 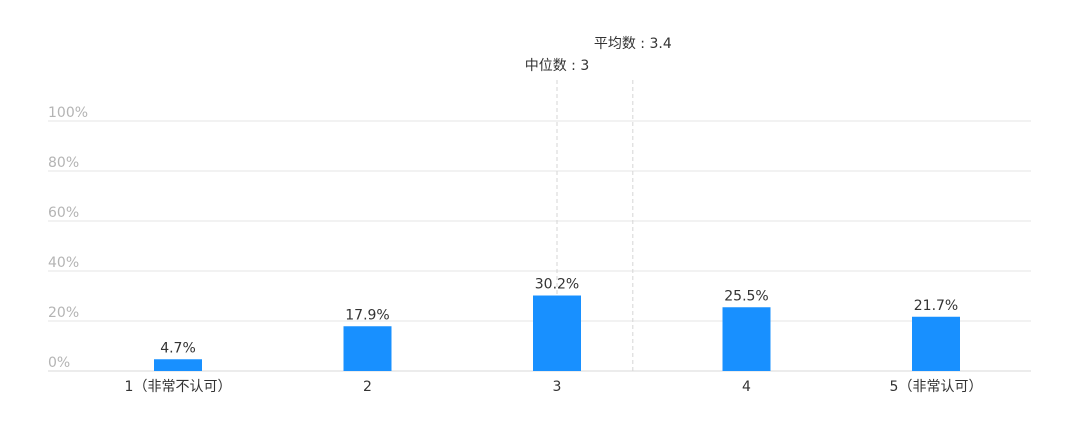 I want to click on x-category-label: 4, so click(x=746, y=387).